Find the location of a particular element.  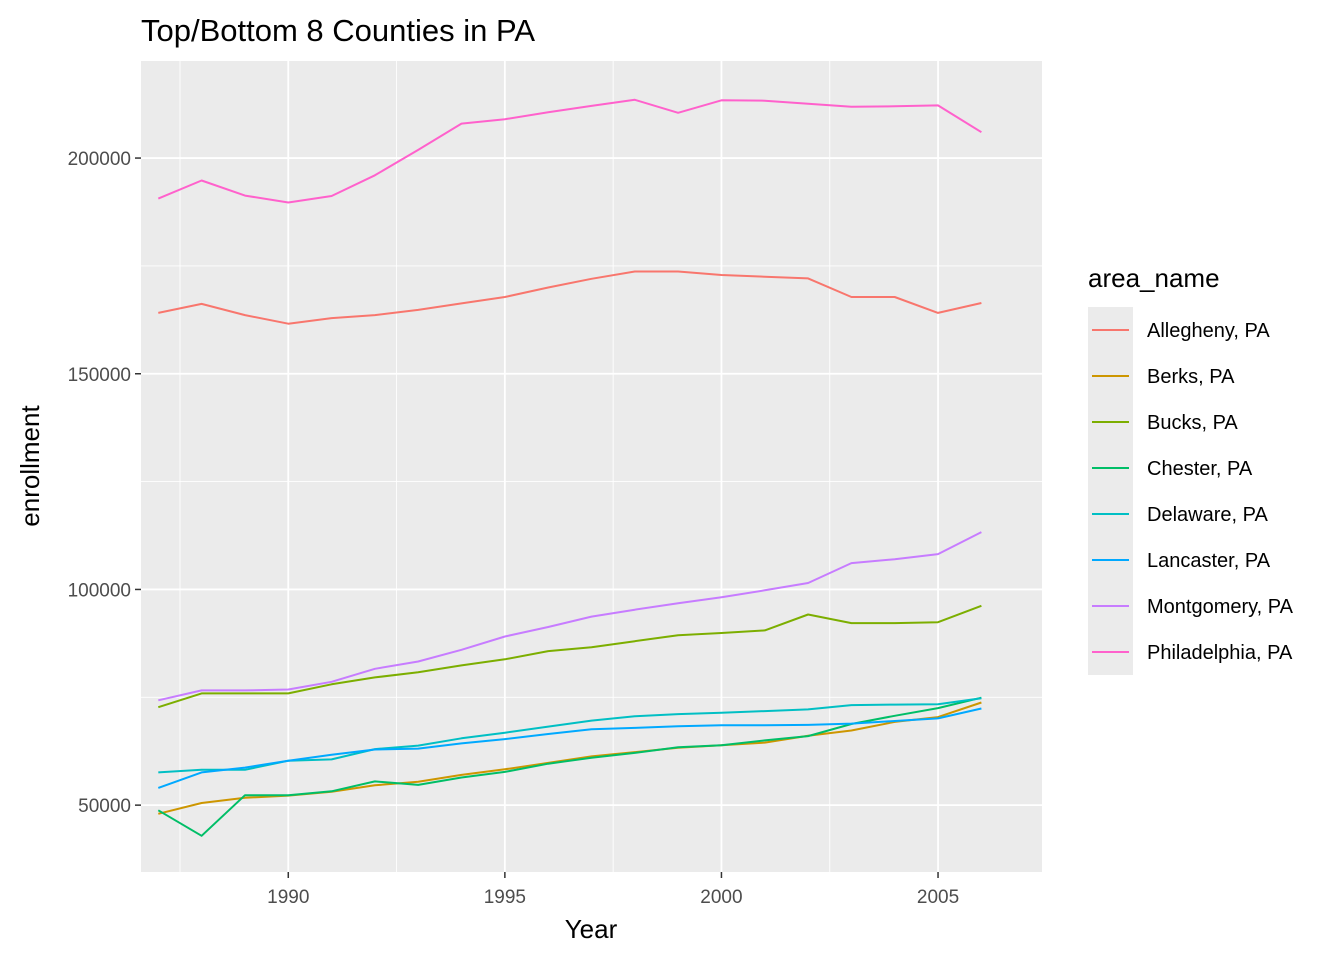

x-tick-label: 2000 is located at coordinates (721, 897).